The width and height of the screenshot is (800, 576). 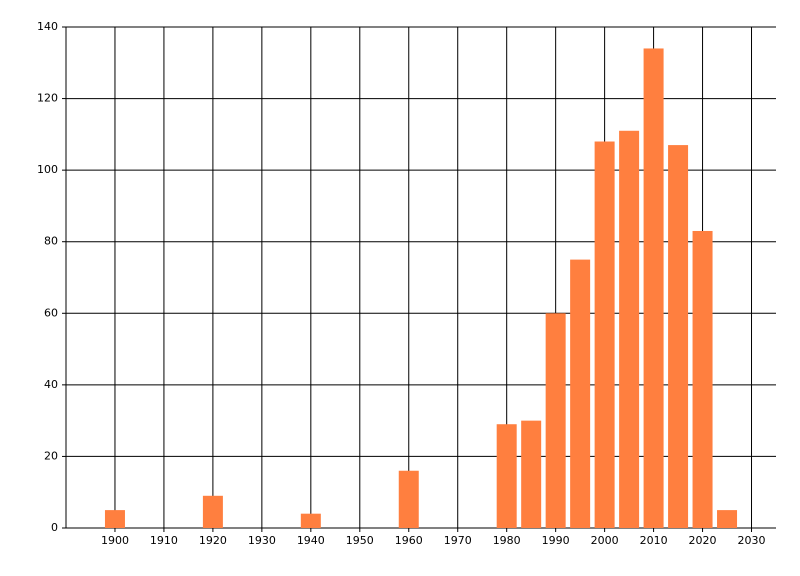 What do you see at coordinates (507, 540) in the screenshot?
I see `x-tick-label: 1980` at bounding box center [507, 540].